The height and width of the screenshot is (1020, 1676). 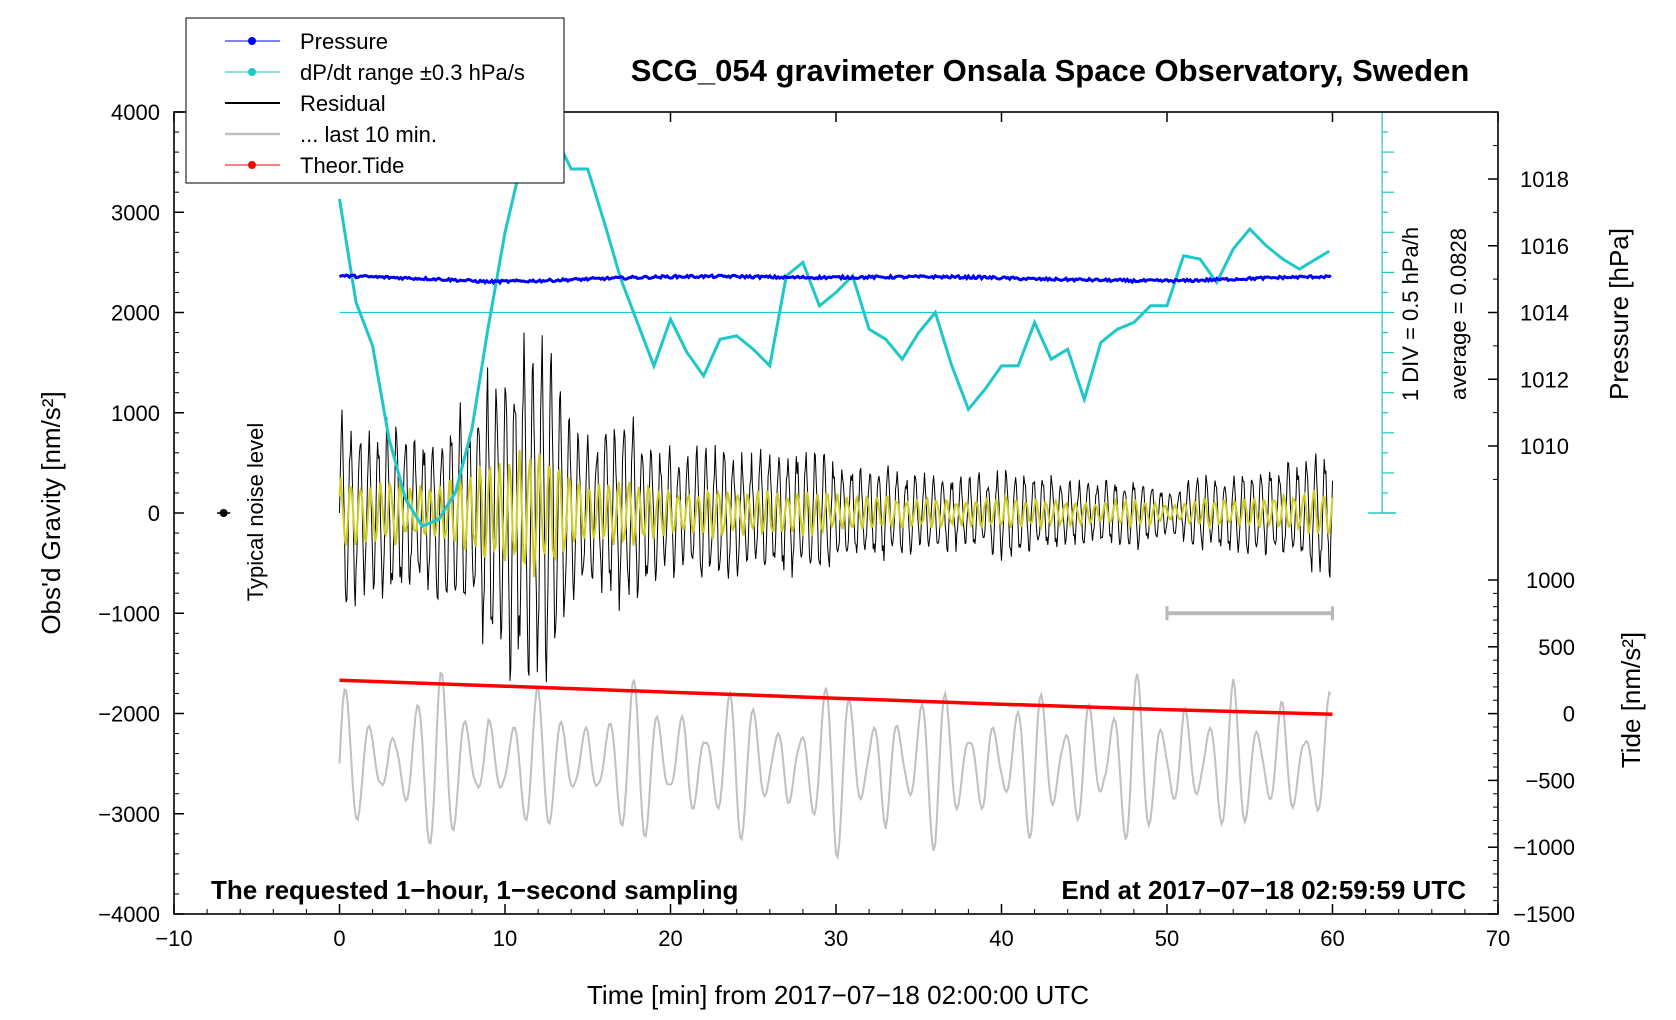 What do you see at coordinates (836, 938) in the screenshot?
I see `x-tick-label: 30` at bounding box center [836, 938].